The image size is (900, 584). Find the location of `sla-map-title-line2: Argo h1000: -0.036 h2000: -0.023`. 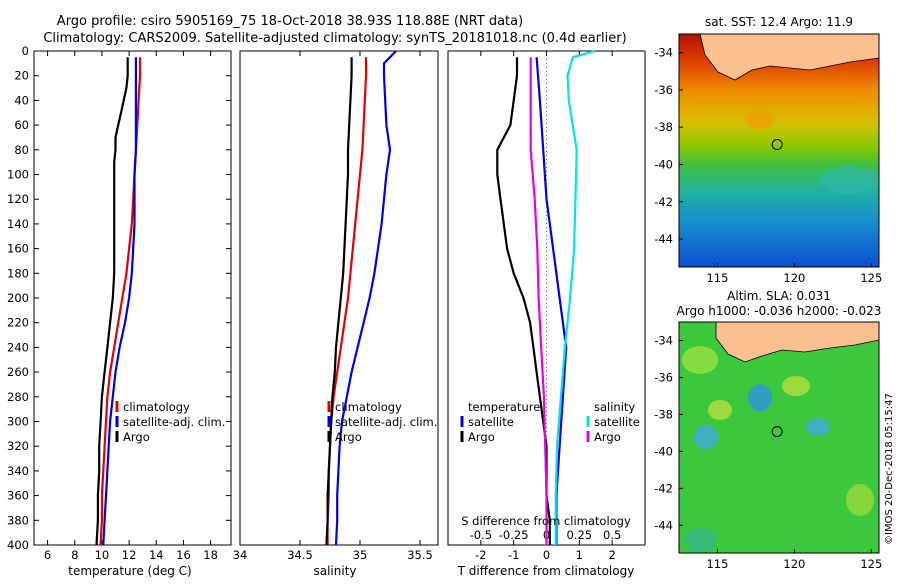

sla-map-title-line2: Argo h1000: -0.036 h2000: -0.023 is located at coordinates (779, 311).